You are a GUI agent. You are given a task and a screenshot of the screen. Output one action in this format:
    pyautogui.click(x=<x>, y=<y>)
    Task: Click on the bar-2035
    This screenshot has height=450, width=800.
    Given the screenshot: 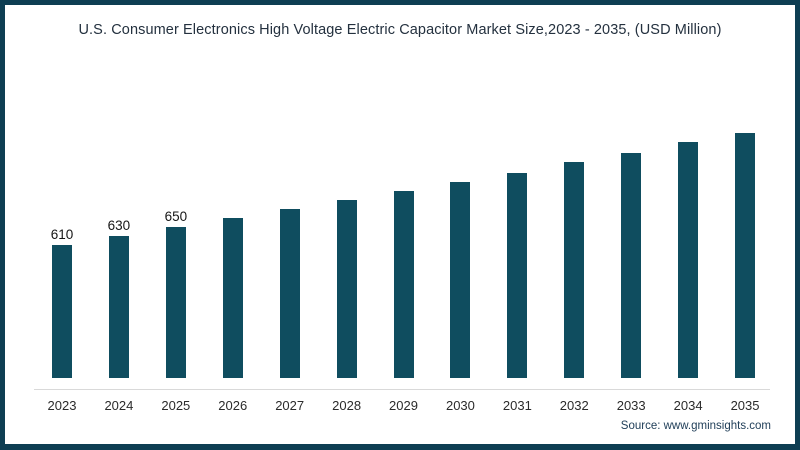 What is the action you would take?
    pyautogui.click(x=745, y=255)
    